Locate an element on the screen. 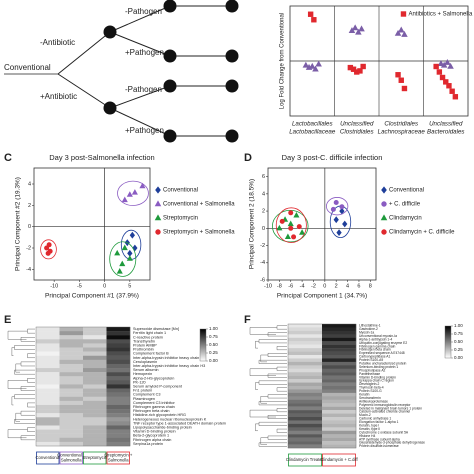  row-label: Fibrinogen gamma chain is located at coordinates (377, 346).